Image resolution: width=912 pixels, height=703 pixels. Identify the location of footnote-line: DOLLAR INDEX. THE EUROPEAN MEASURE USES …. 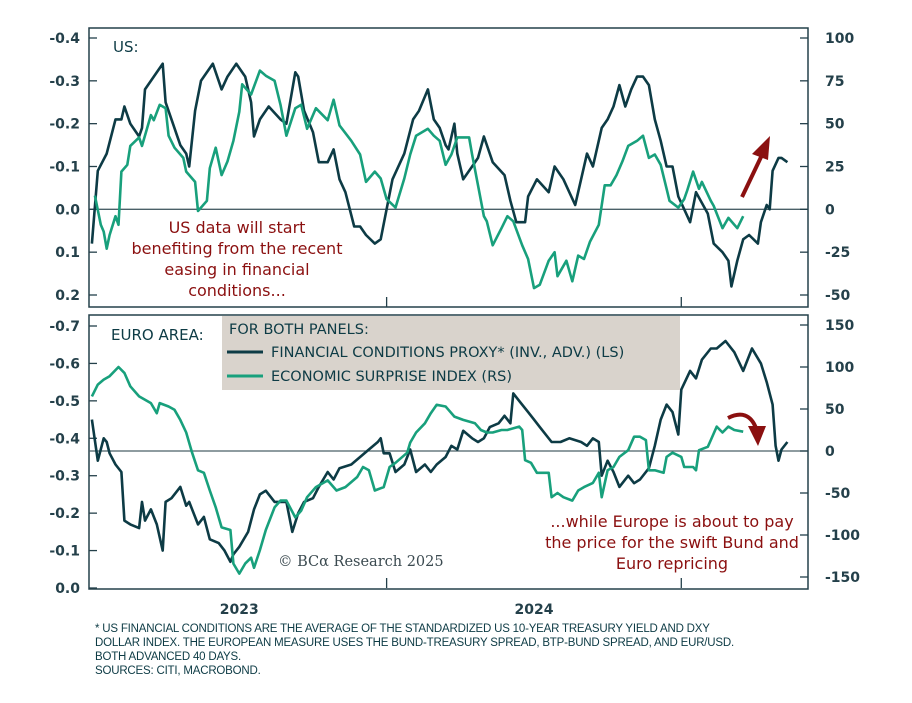
(414, 643).